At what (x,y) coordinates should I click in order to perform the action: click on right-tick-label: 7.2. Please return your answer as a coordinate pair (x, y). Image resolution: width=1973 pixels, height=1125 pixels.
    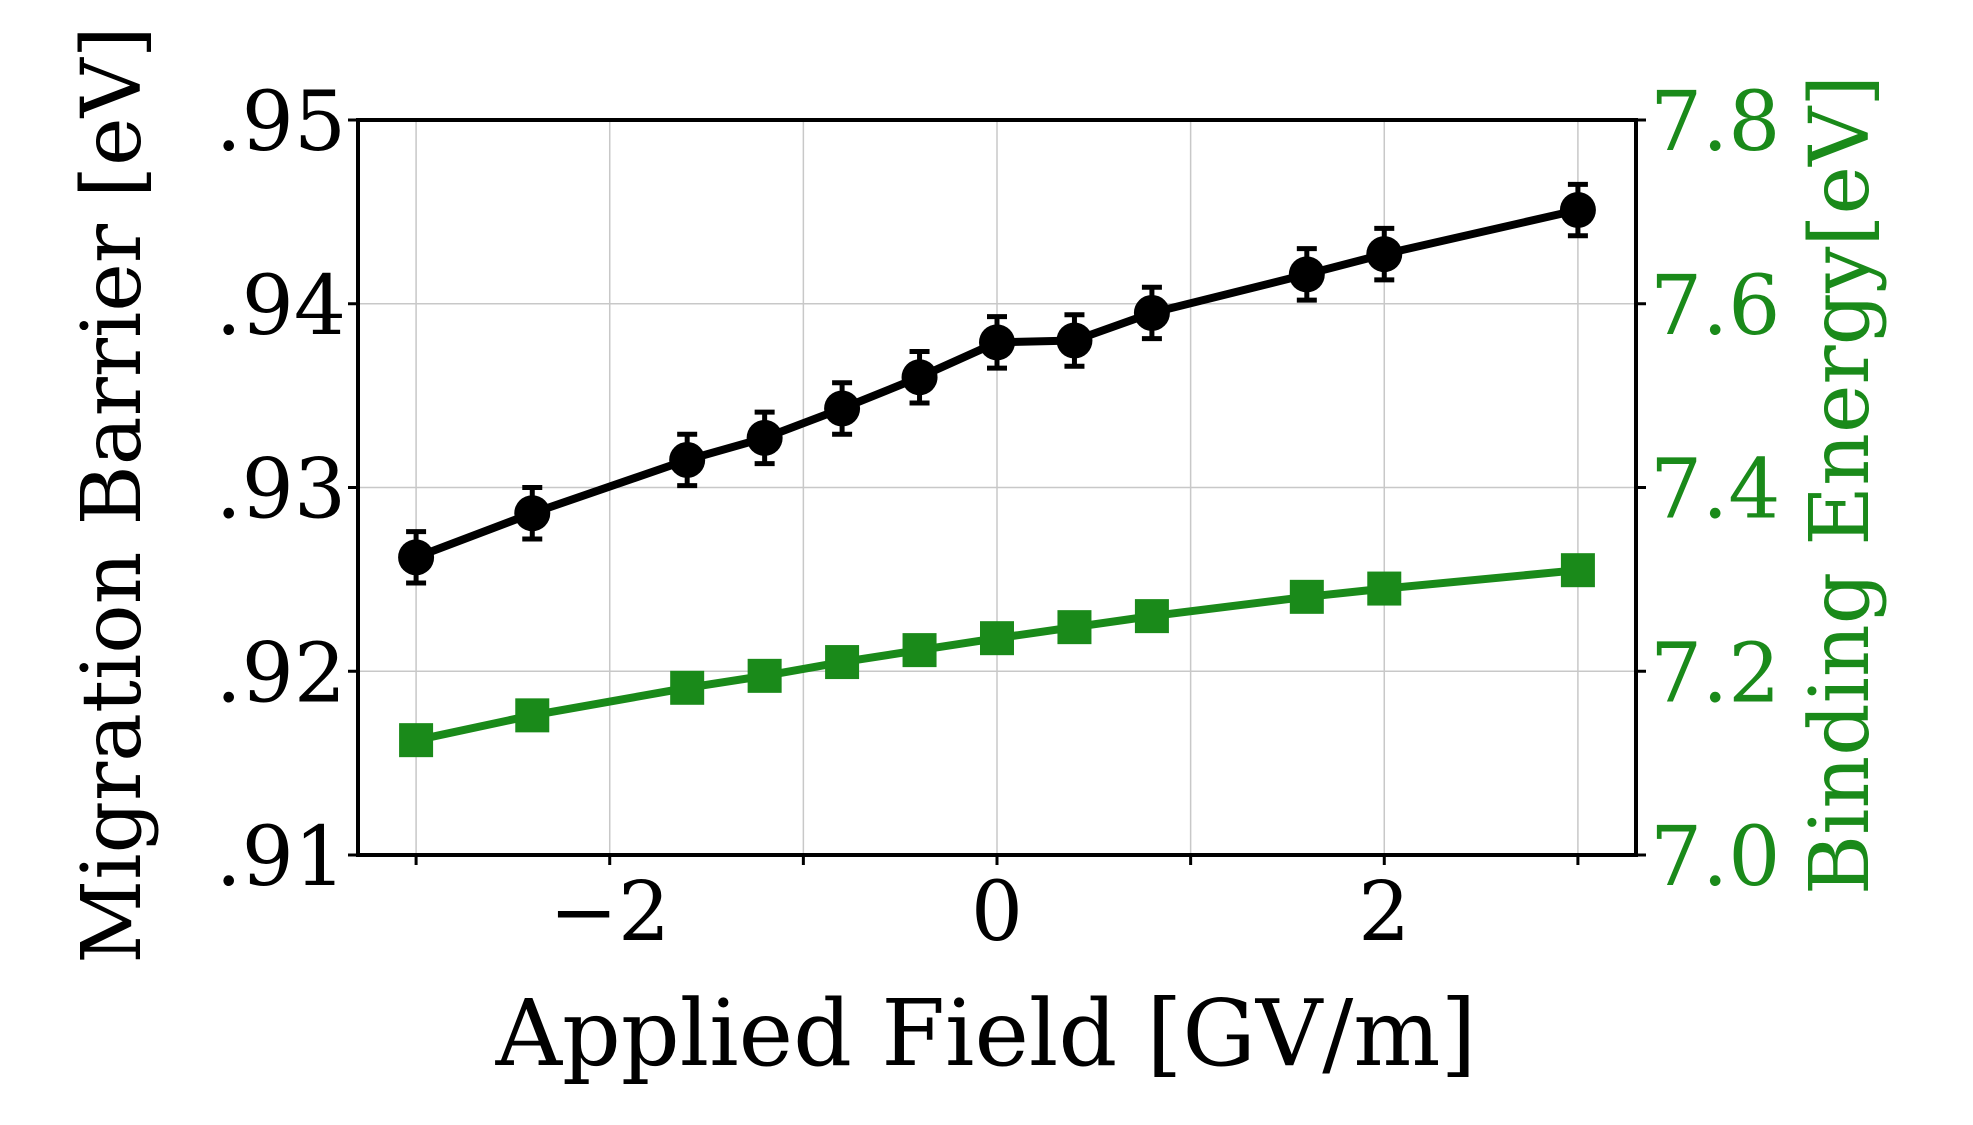
    Looking at the image, I should click on (1715, 673).